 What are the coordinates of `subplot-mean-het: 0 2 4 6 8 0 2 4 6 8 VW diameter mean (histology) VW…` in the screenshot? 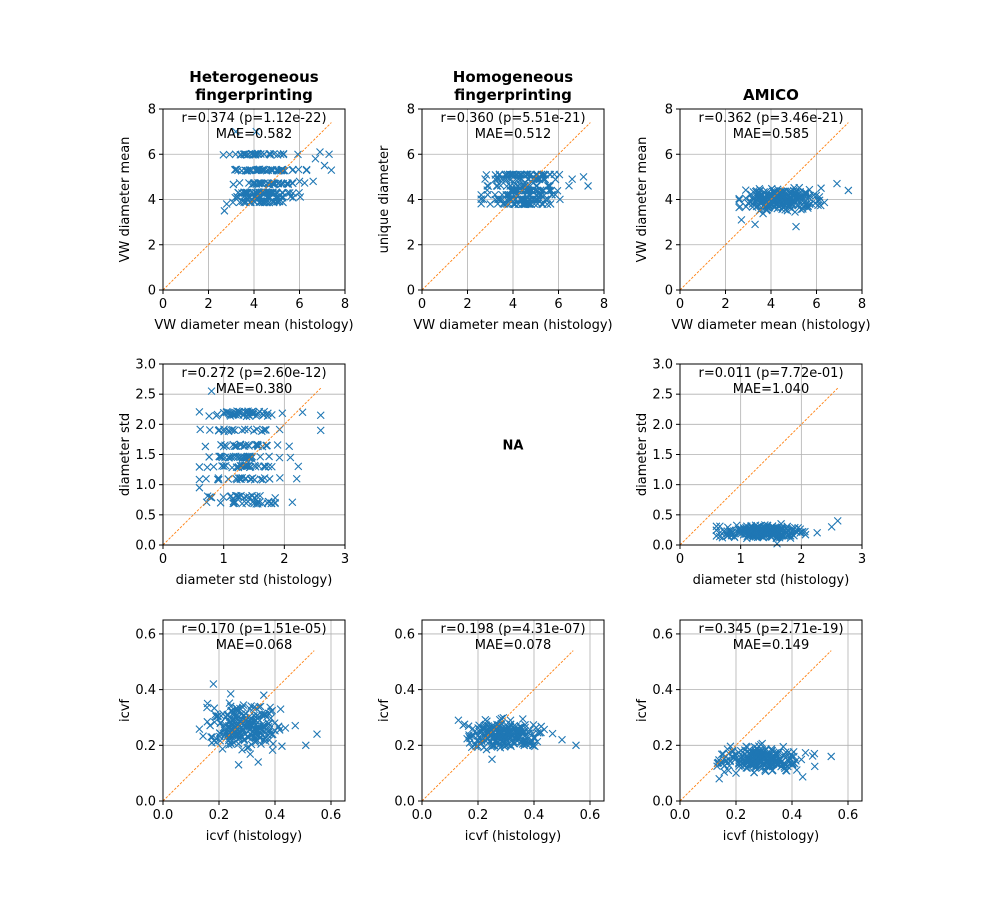 It's located at (236, 218).